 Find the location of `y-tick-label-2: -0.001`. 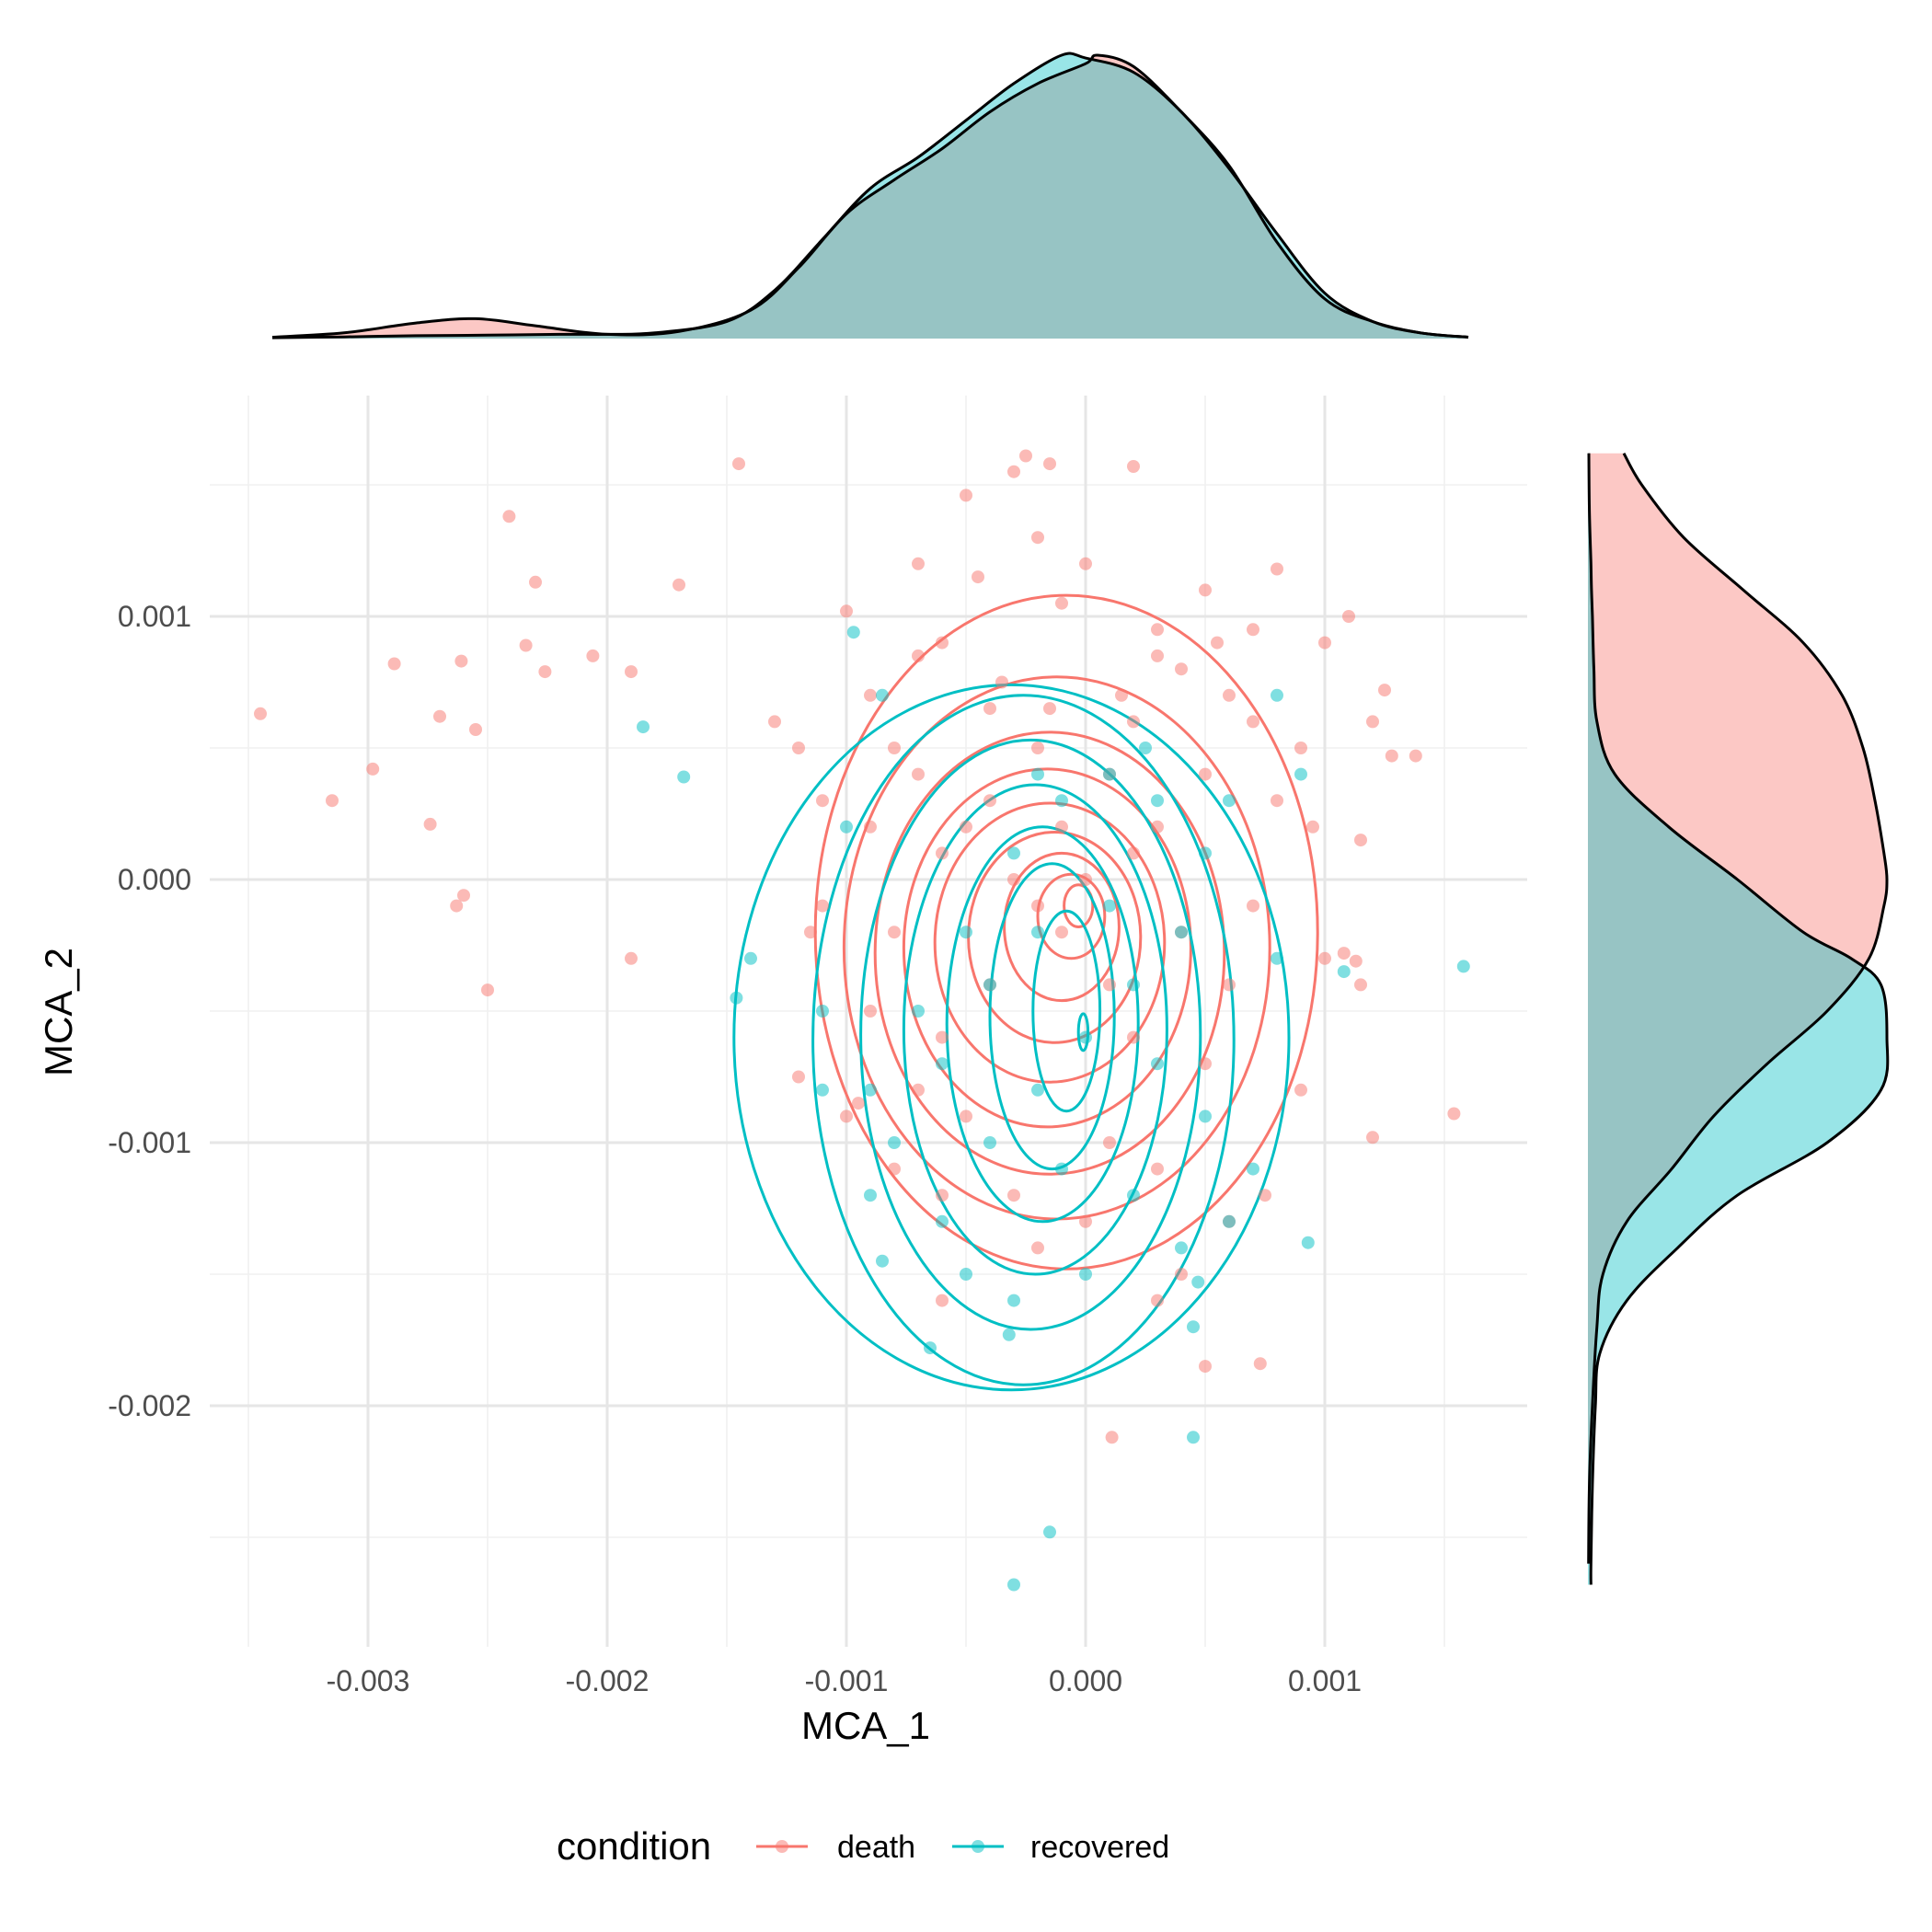

y-tick-label-2: -0.001 is located at coordinates (149, 1142).